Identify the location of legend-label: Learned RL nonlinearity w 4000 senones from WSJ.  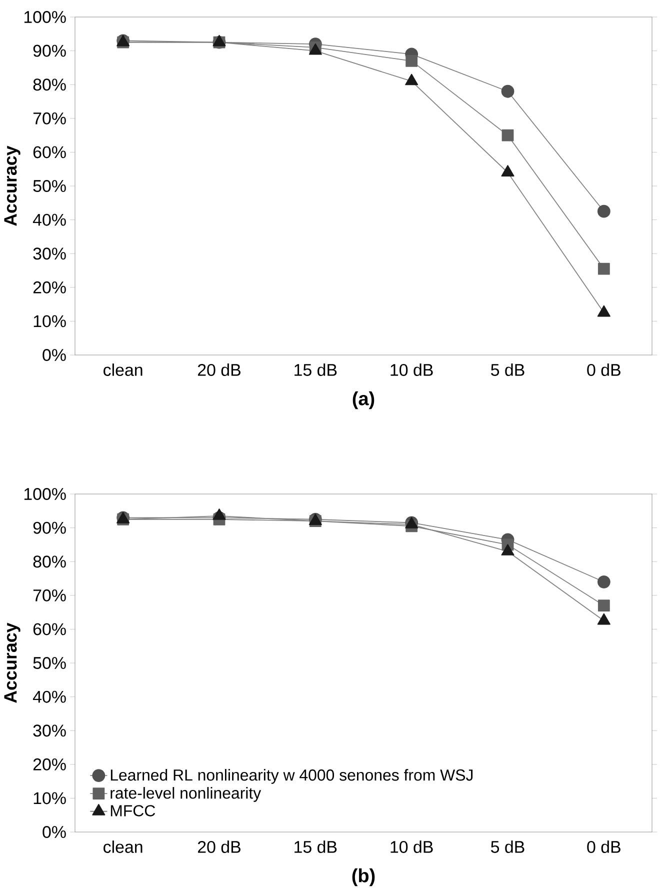
(291, 776).